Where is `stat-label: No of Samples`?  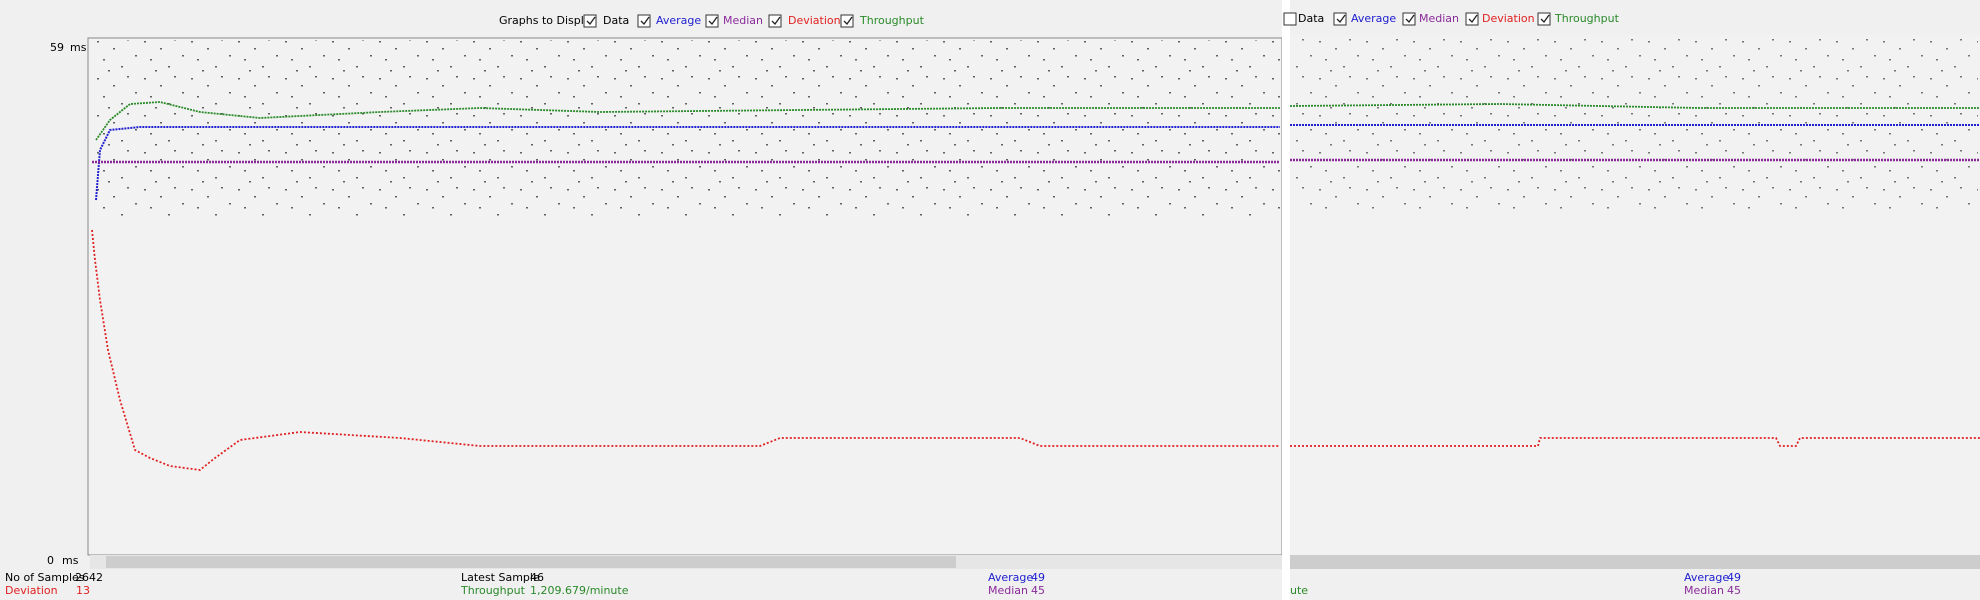
stat-label: No of Samples is located at coordinates (45, 577).